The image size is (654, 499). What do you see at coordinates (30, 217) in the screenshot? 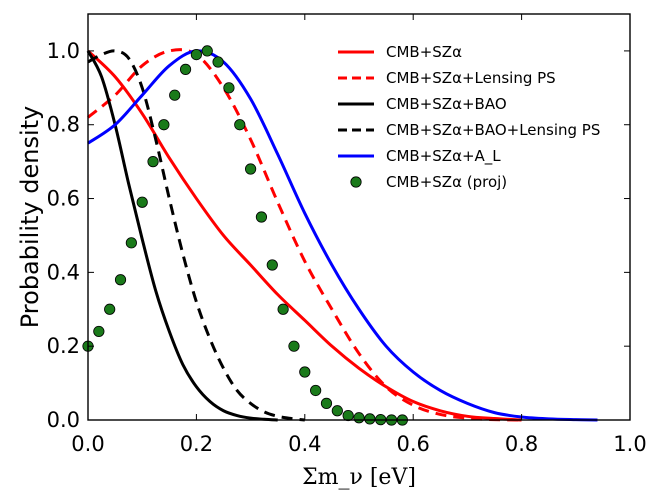
I see `y-axis-label: Probability density` at bounding box center [30, 217].